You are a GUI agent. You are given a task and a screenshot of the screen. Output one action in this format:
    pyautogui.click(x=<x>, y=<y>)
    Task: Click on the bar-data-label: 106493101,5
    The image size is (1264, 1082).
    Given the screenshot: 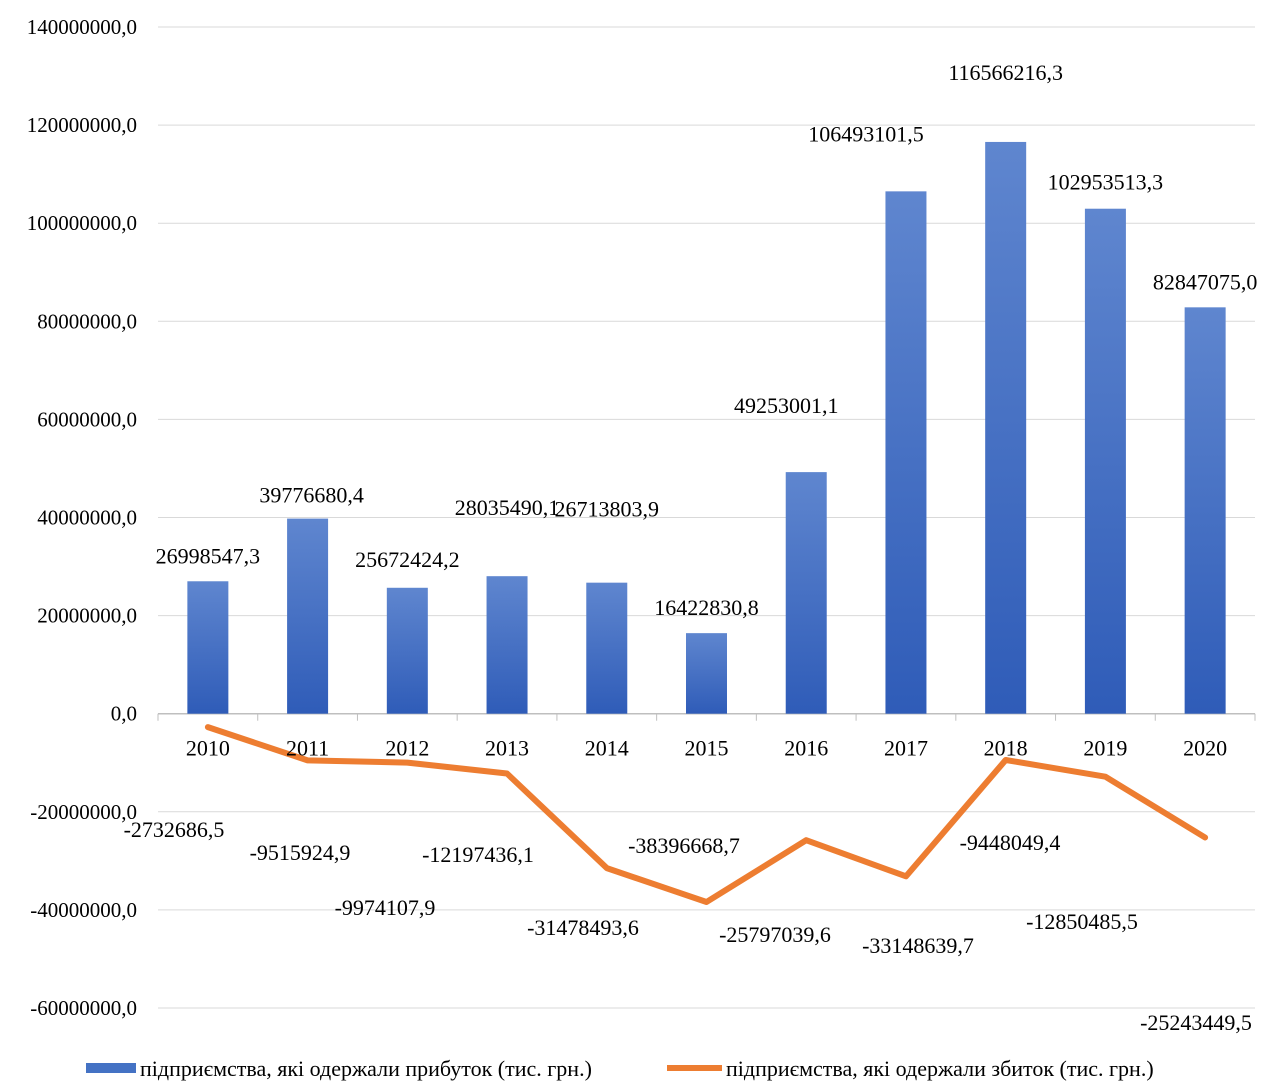 What is the action you would take?
    pyautogui.click(x=866, y=133)
    